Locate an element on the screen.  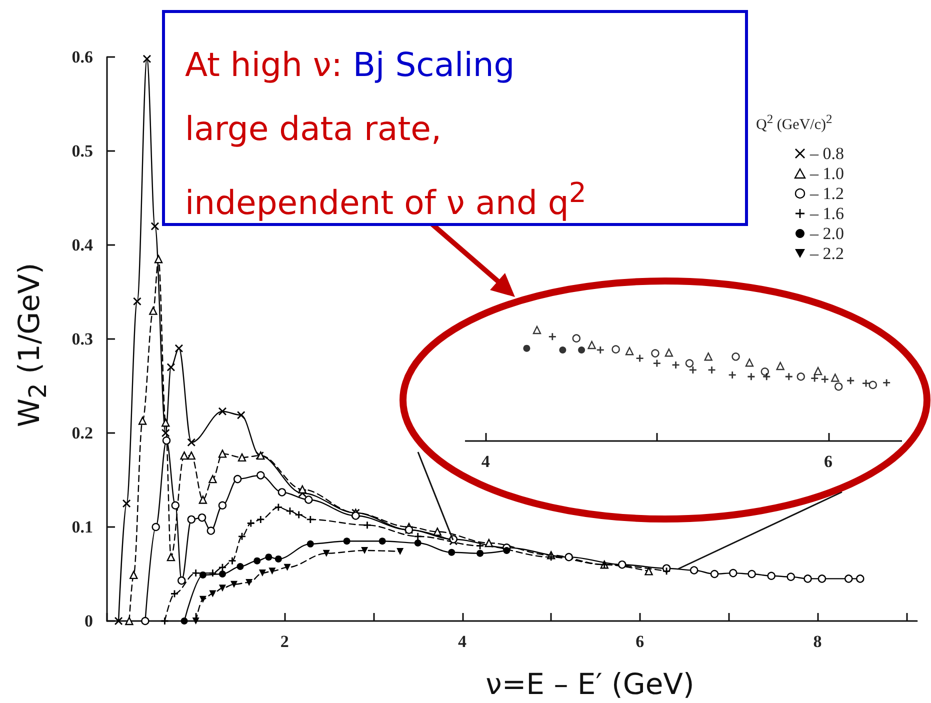
legend-label: – 1.0 is located at coordinates (826, 173).